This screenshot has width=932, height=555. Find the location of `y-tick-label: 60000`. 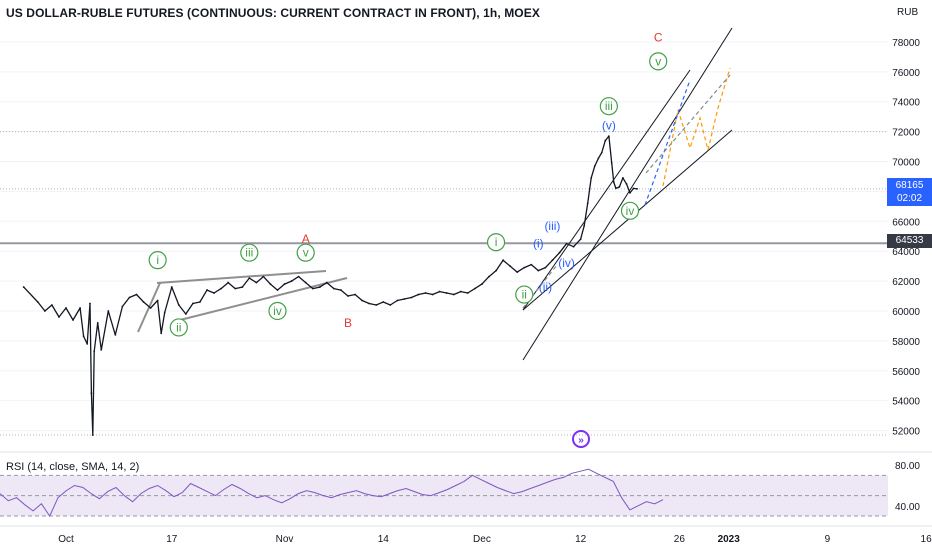

y-tick-label: 60000 is located at coordinates (906, 312).